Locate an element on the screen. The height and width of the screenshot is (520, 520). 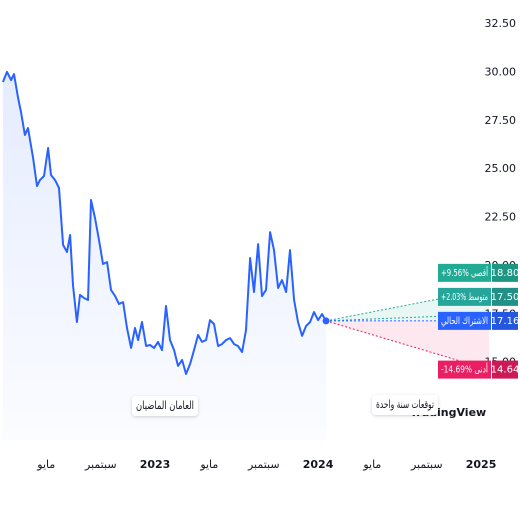
x-tick-label: 2023 is located at coordinates (155, 464).